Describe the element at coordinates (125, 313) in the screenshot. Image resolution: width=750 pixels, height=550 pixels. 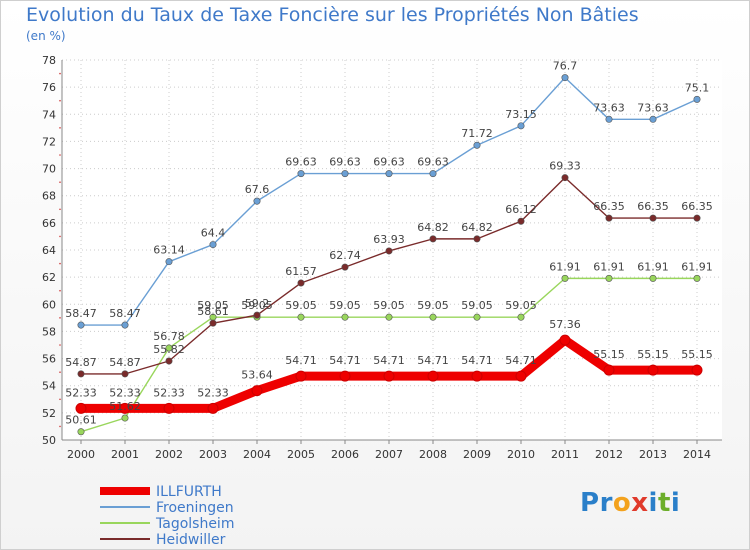
I see `data-label-froeningen: 58.47` at that location.